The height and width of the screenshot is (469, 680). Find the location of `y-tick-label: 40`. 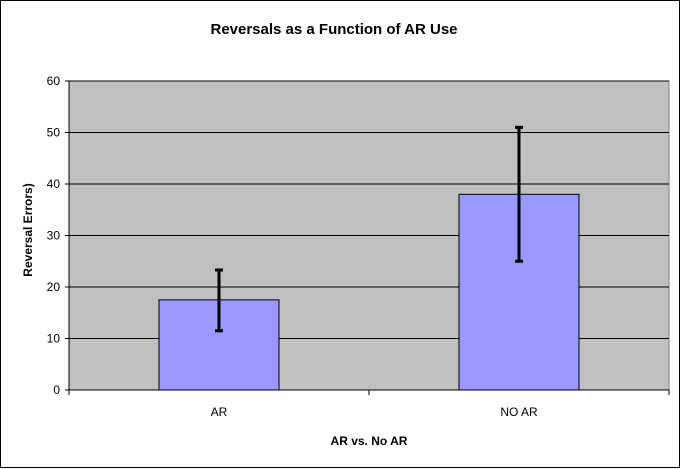

y-tick-label: 40 is located at coordinates (54, 184).